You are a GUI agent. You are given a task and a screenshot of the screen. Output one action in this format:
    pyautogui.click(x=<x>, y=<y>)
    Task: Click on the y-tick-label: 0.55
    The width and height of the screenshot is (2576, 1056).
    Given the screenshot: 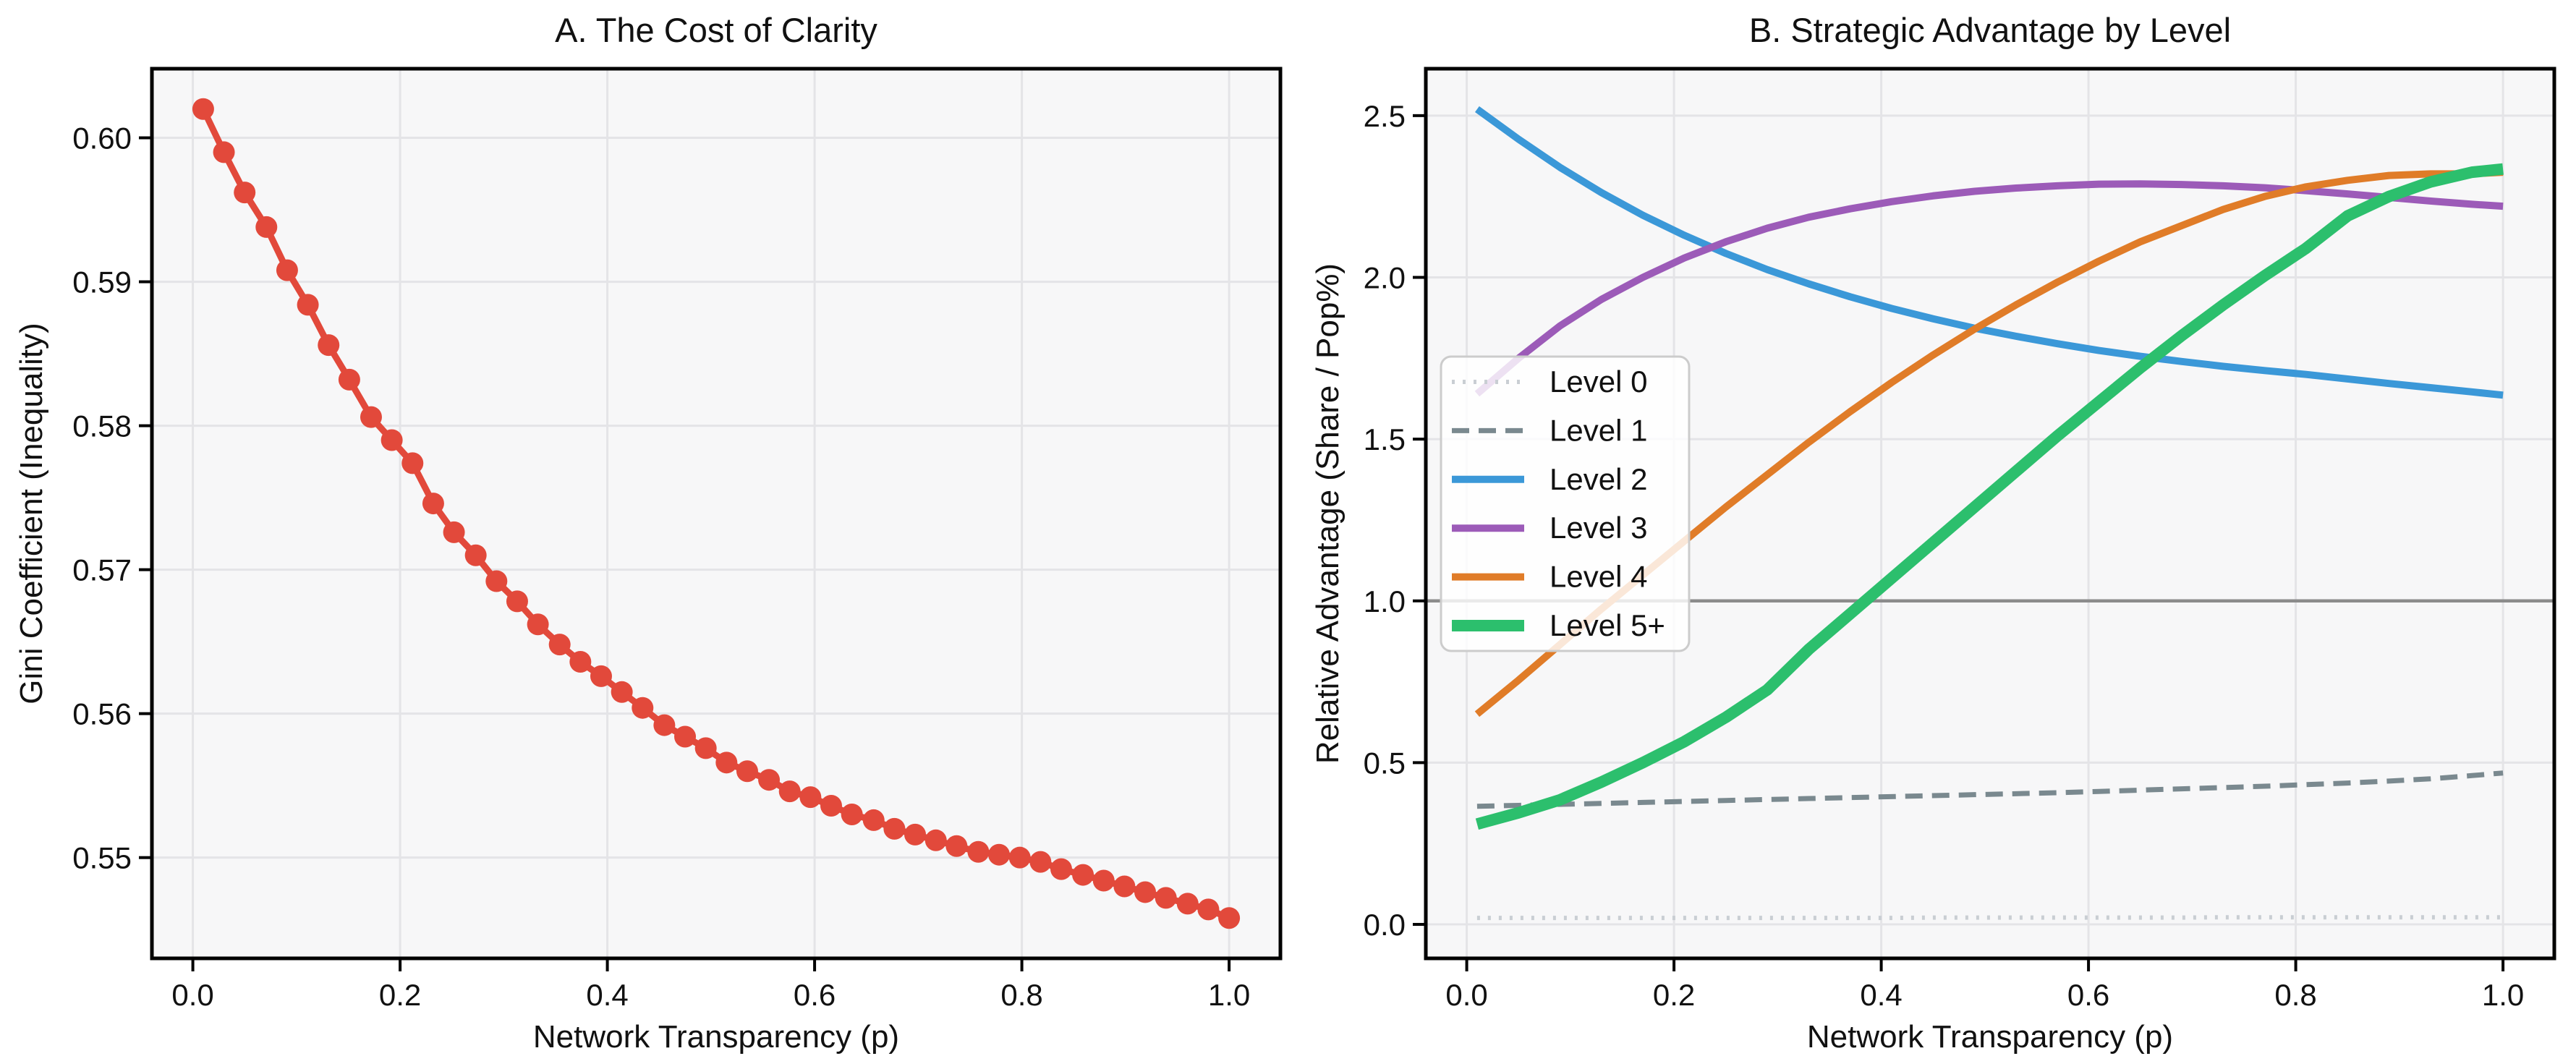 What is the action you would take?
    pyautogui.click(x=102, y=858)
    